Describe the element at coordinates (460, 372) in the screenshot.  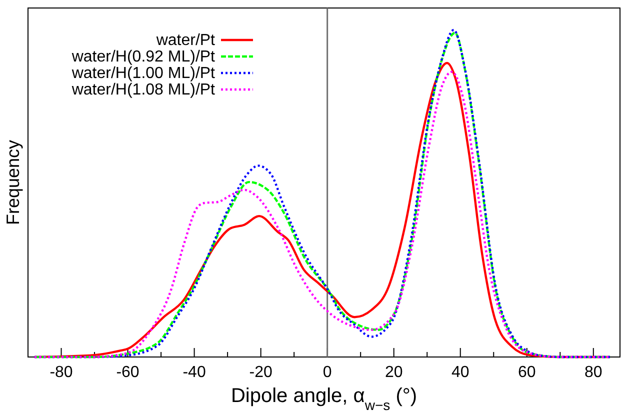
I see `x-tick-label: 40` at that location.